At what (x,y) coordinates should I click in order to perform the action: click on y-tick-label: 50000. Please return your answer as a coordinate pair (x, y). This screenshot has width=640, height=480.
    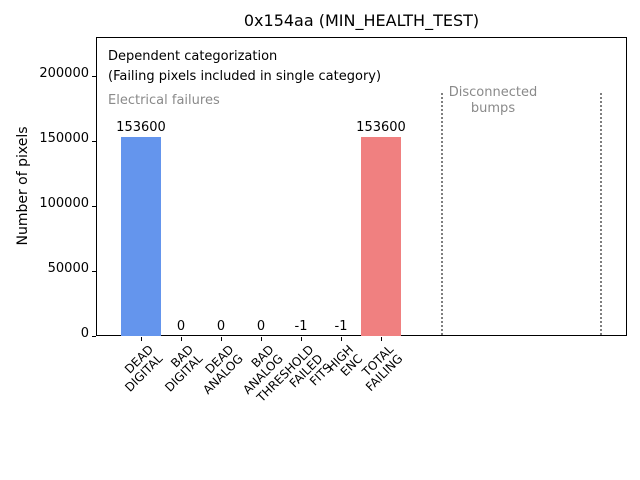
    Looking at the image, I should click on (68, 269).